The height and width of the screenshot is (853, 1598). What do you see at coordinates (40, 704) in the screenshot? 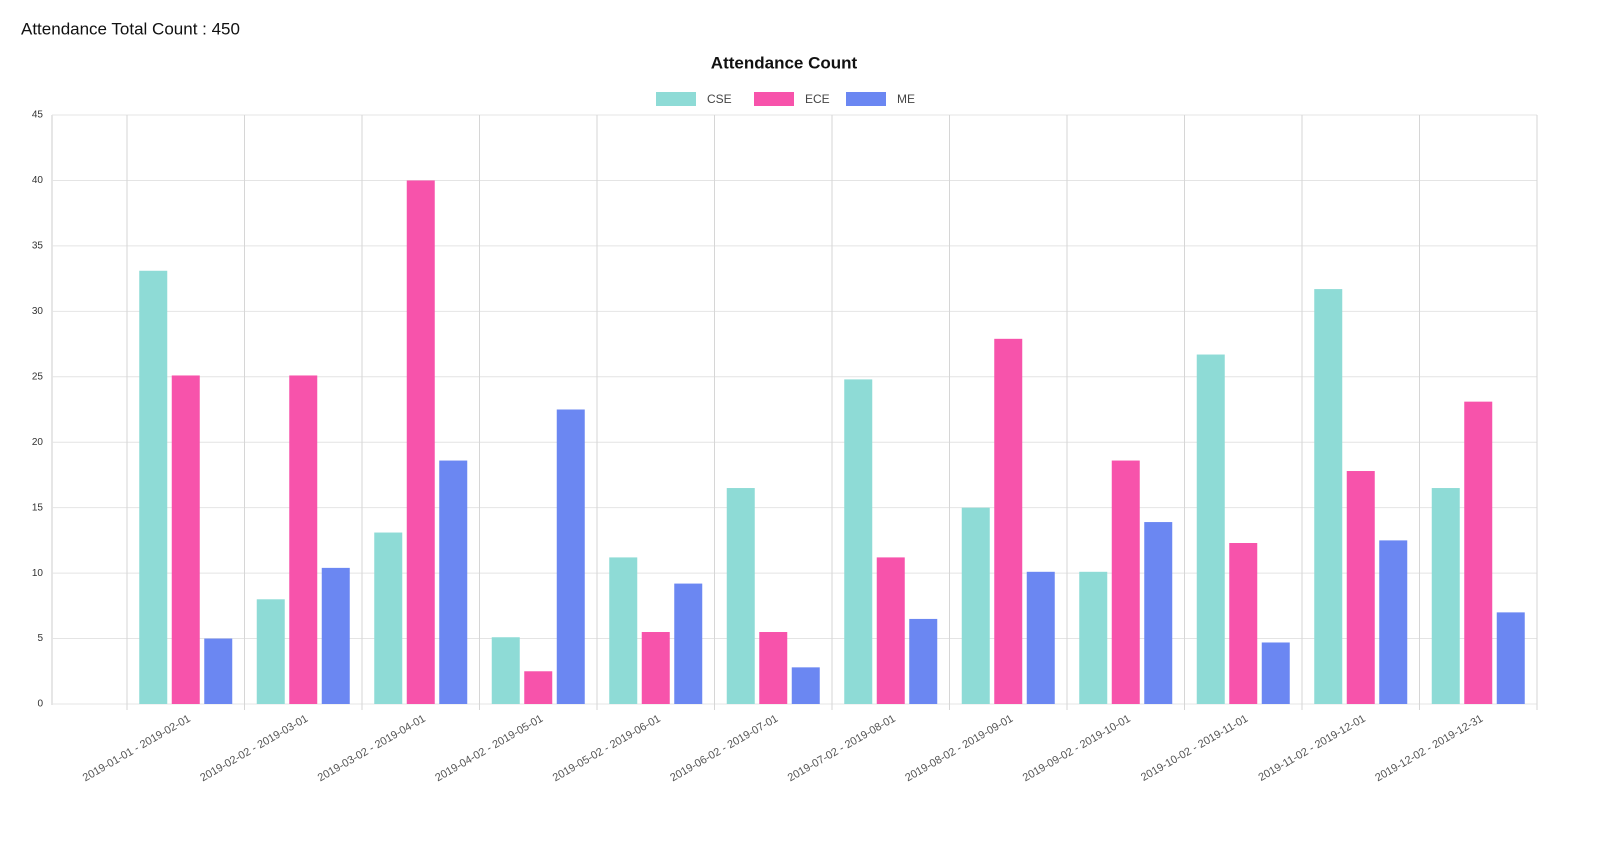
I see `y-tick-label: 0` at bounding box center [40, 704].